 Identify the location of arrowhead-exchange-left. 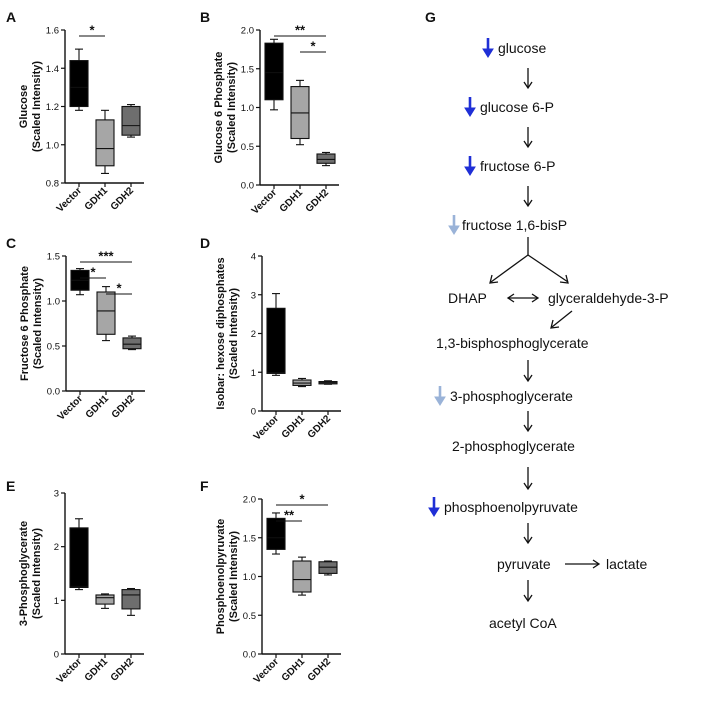
(510, 298).